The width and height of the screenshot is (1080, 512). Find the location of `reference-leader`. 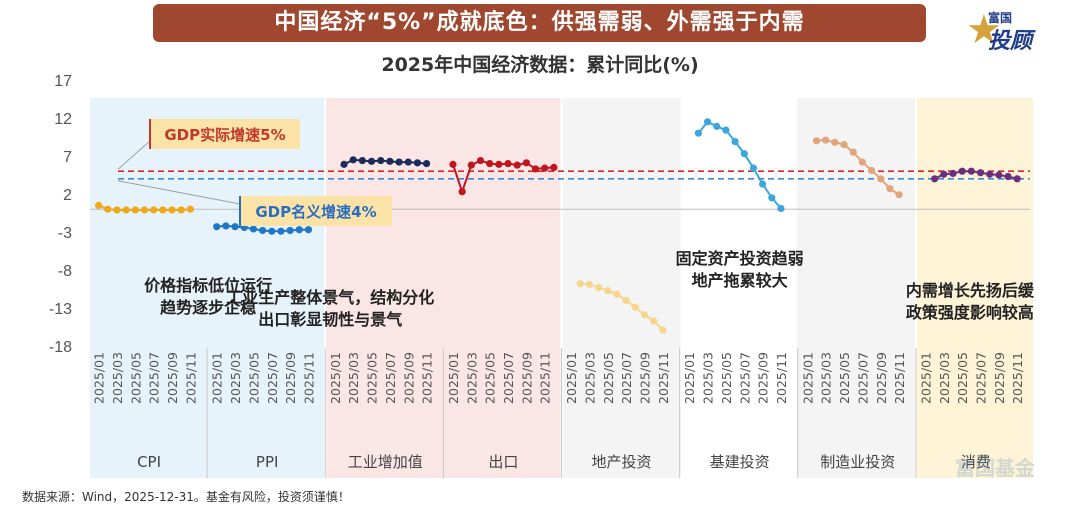

reference-leader is located at coordinates (179, 192).